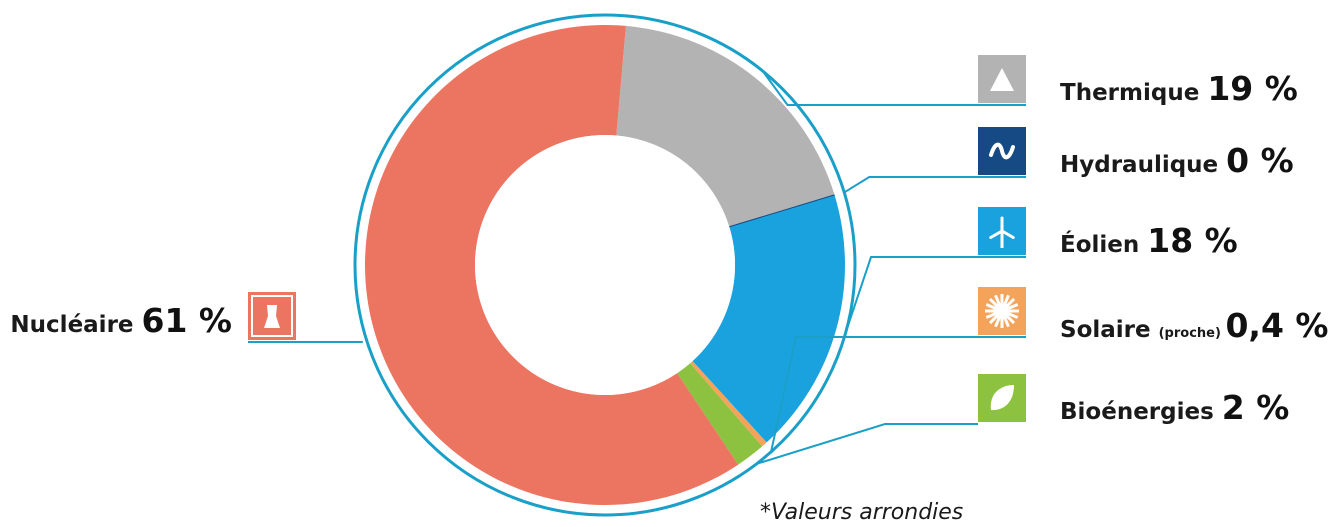 The image size is (1334, 527). I want to click on value-label: 18 %, so click(1192, 240).